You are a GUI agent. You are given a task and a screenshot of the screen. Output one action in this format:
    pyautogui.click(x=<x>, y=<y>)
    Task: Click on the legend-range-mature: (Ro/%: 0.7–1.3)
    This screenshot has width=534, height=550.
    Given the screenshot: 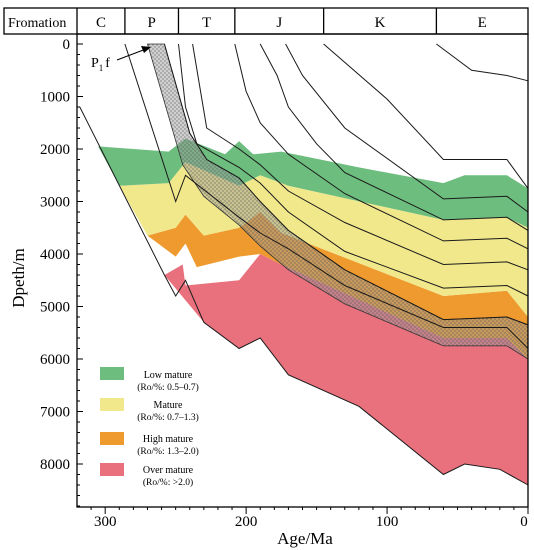 What is the action you would take?
    pyautogui.click(x=167, y=417)
    